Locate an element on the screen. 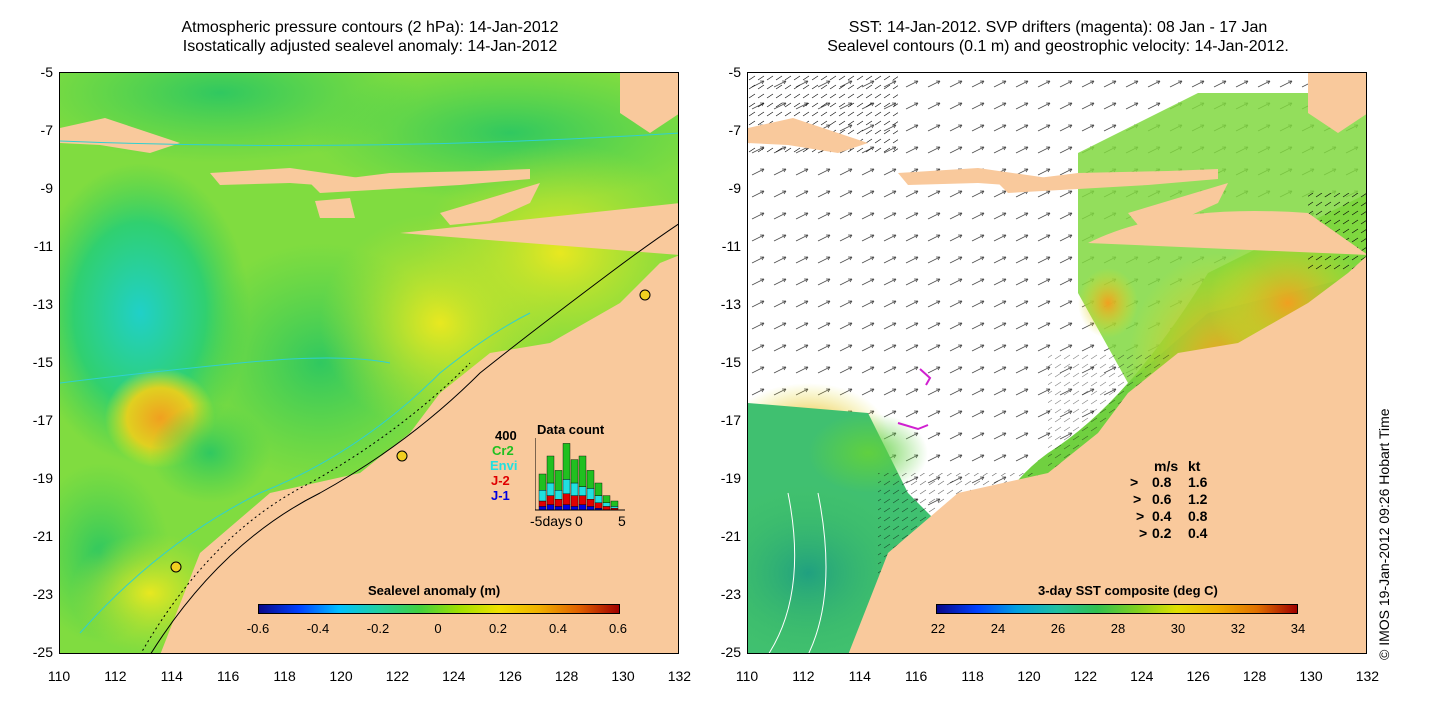  x-tick-label: 130 is located at coordinates (623, 676).